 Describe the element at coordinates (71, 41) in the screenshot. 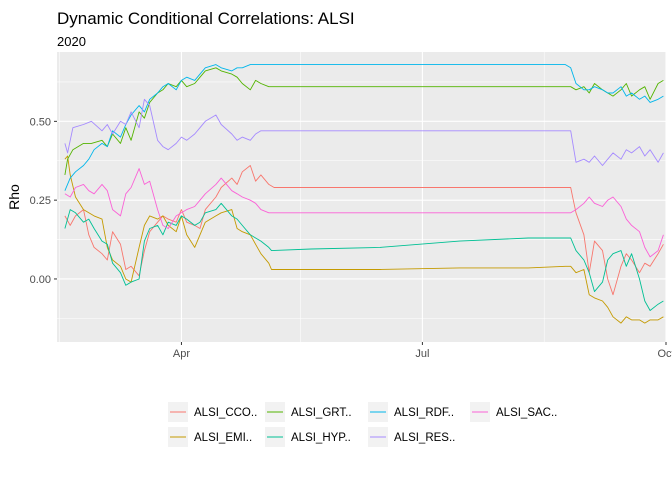

I see `chart-subtitle: 2020` at that location.